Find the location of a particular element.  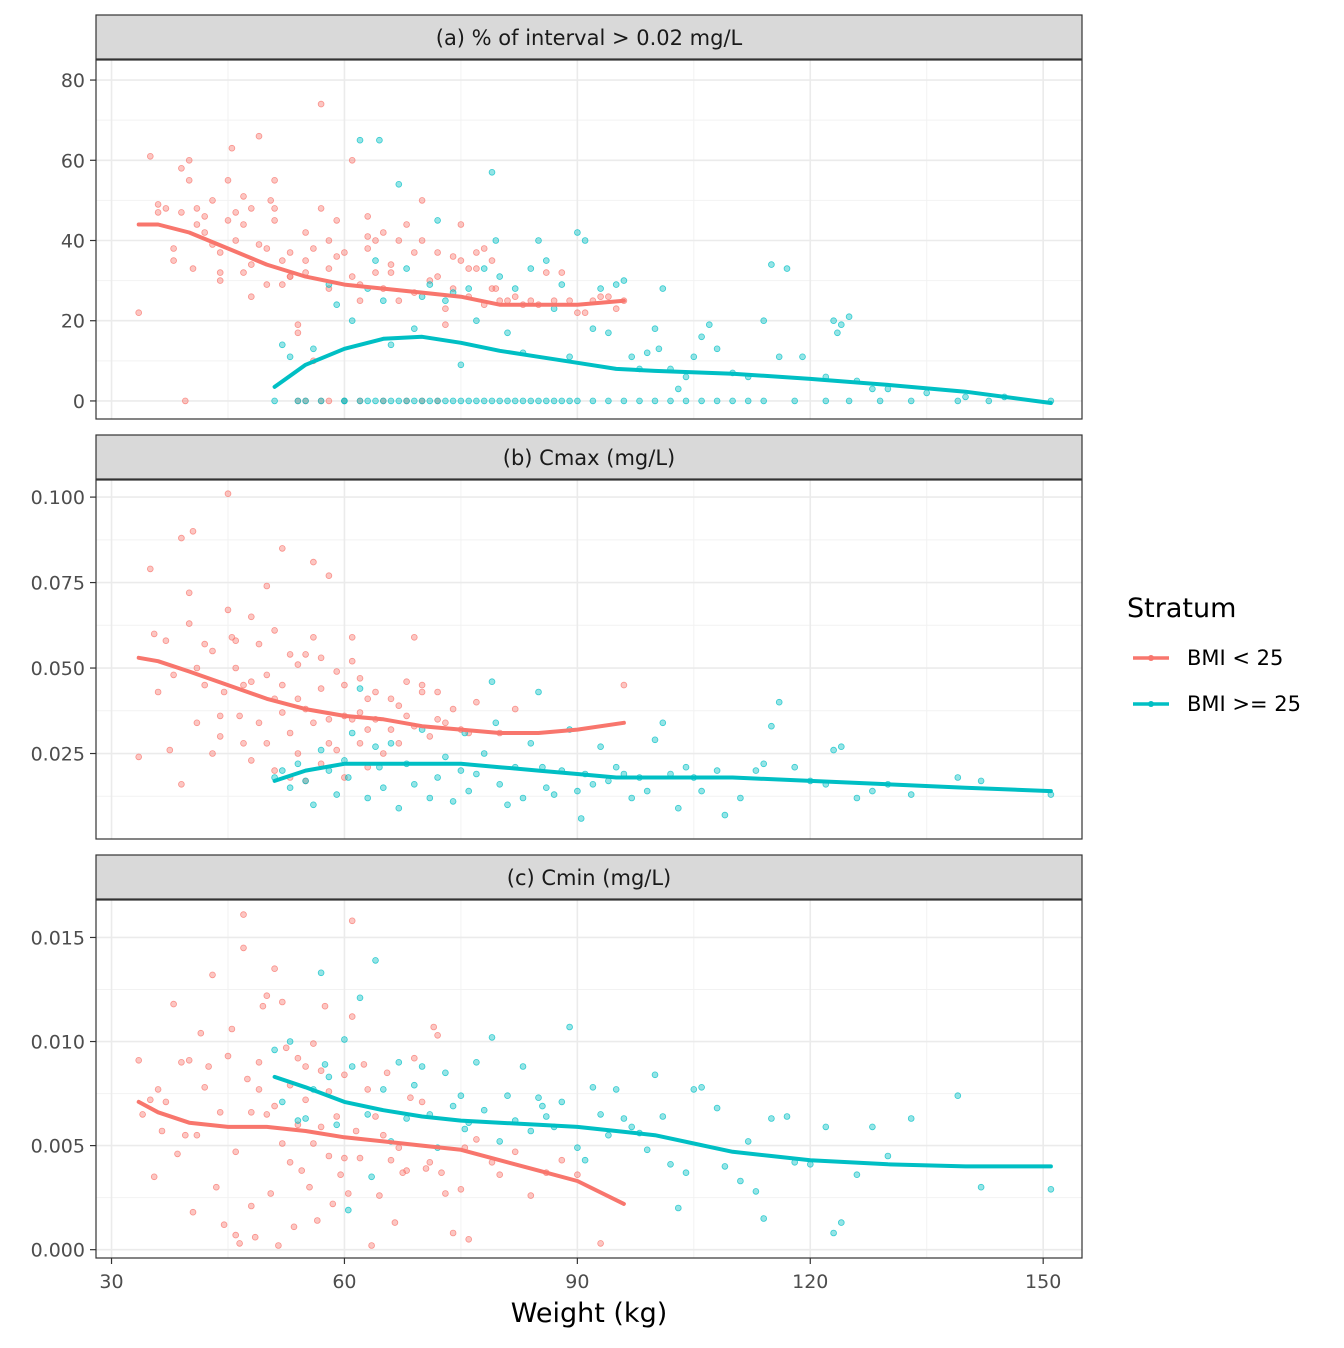

panel-c-title: (c) Cmin (mg/L) is located at coordinates (589, 878).